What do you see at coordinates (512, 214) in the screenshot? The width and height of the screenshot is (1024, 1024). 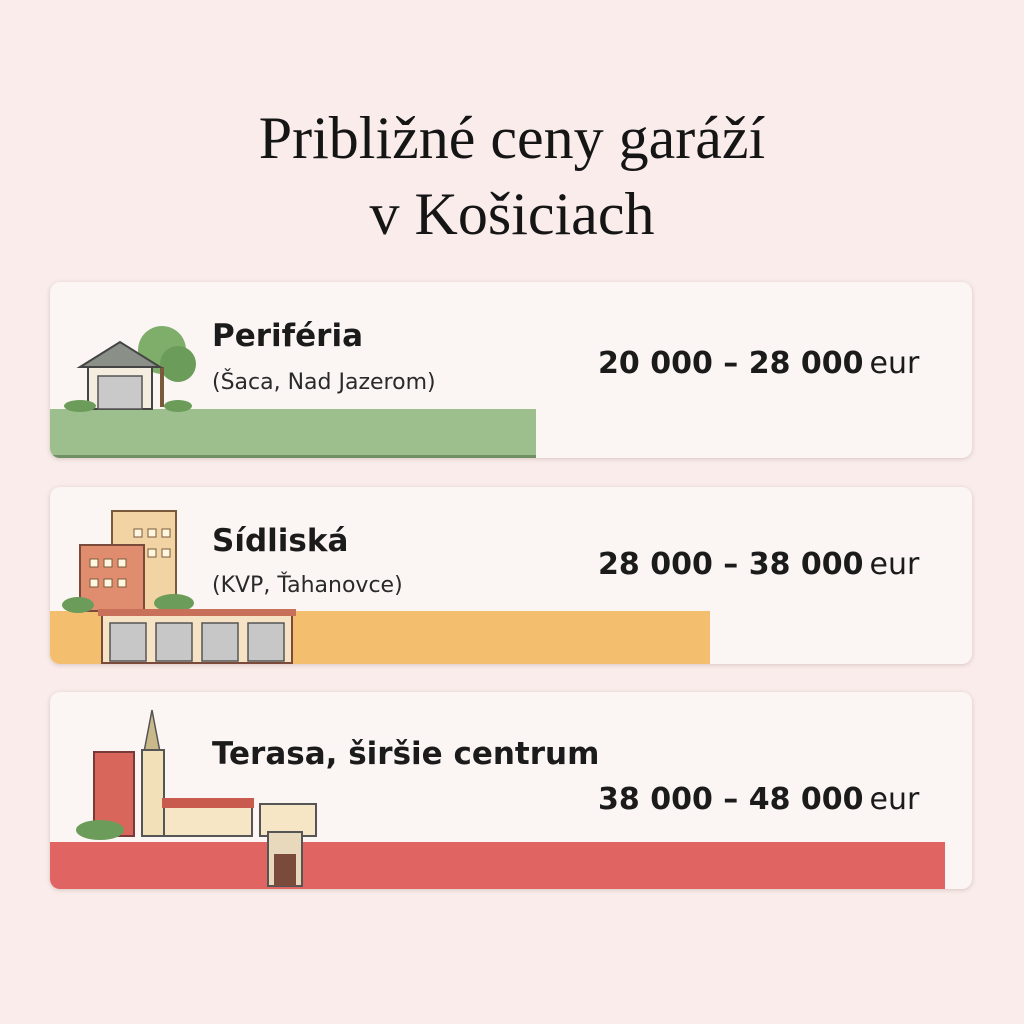 I see `title-line: v Košiciach` at bounding box center [512, 214].